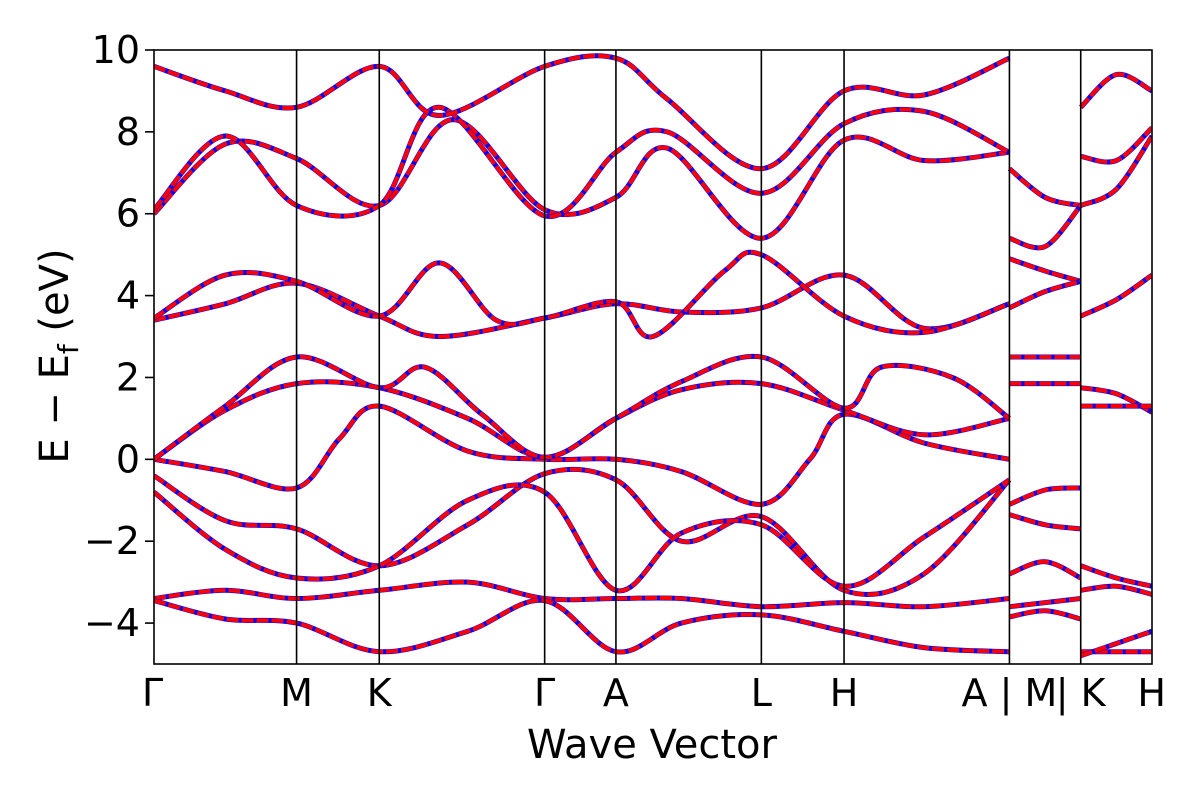 The width and height of the screenshot is (1200, 800). I want to click on x-tick-label-0: Γ, so click(152, 693).